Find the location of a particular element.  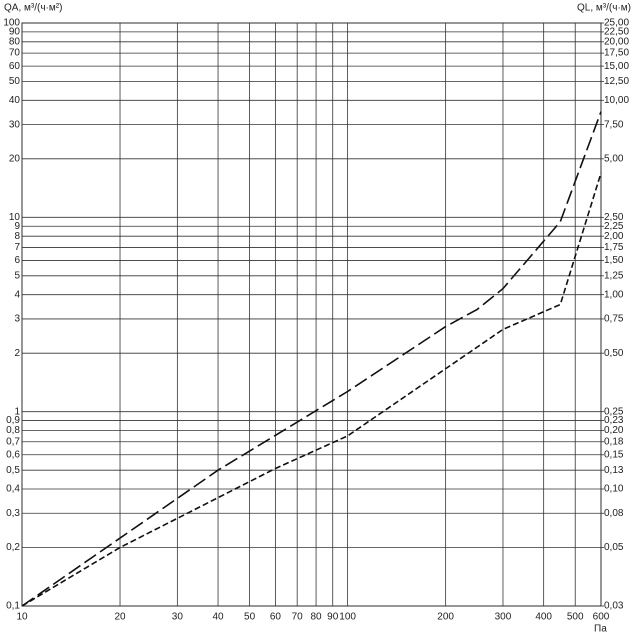

y-tick-label: 9 is located at coordinates (17, 226).